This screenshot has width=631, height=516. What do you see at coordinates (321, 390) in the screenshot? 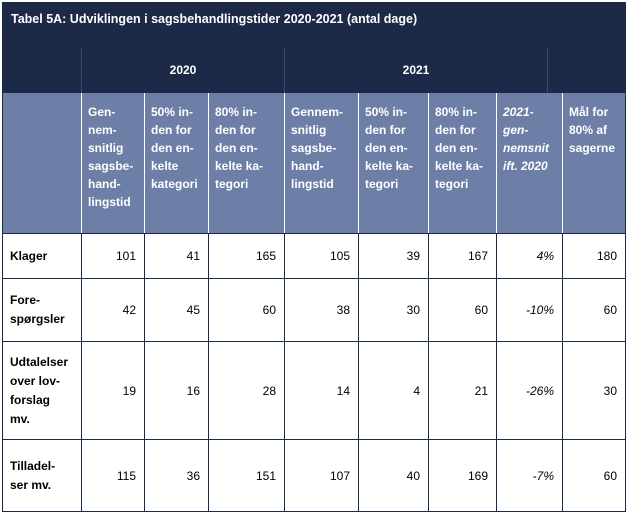
I see `cell-avg-2021: 14` at bounding box center [321, 390].